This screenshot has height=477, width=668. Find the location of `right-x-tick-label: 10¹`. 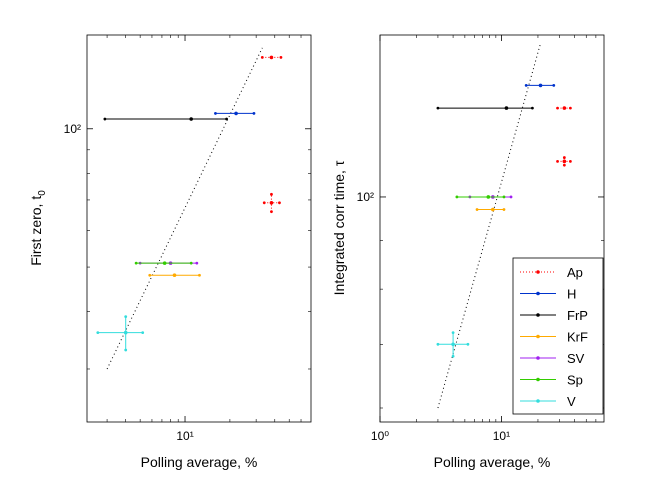

right-x-tick-label: 10¹ is located at coordinates (501, 436).